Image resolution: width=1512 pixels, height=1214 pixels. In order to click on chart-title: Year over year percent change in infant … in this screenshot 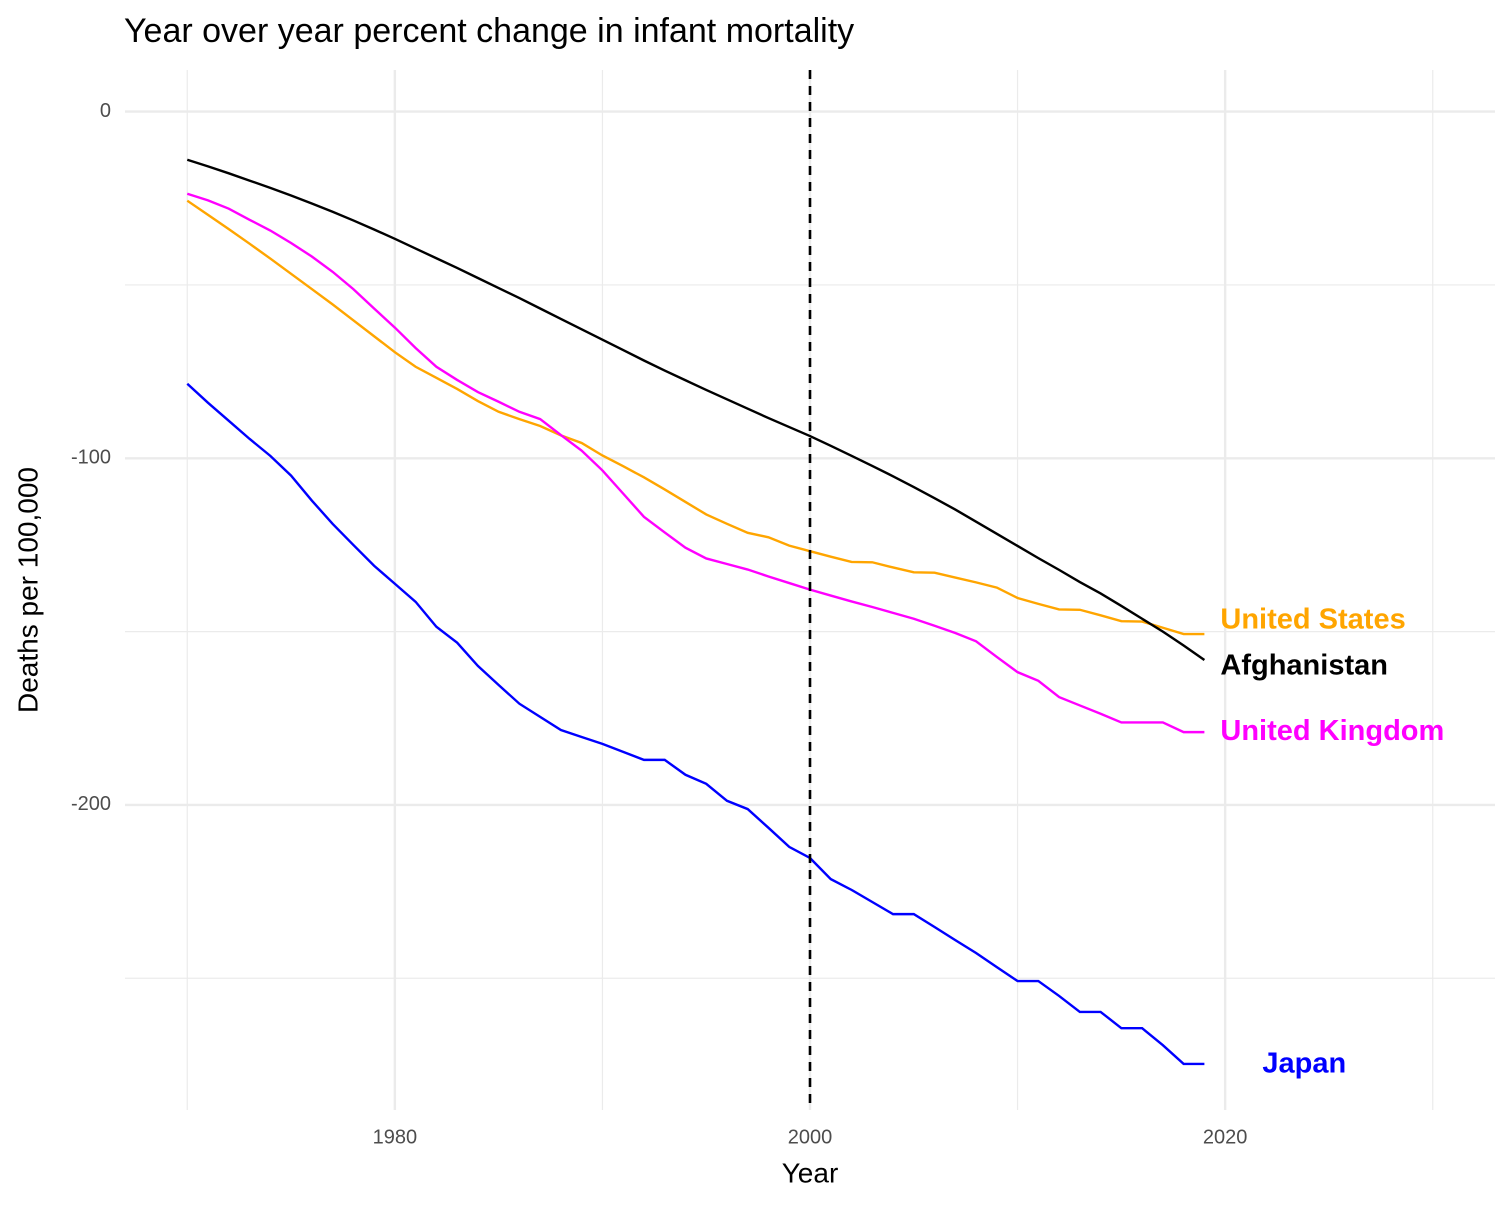, I will do `click(489, 31)`.